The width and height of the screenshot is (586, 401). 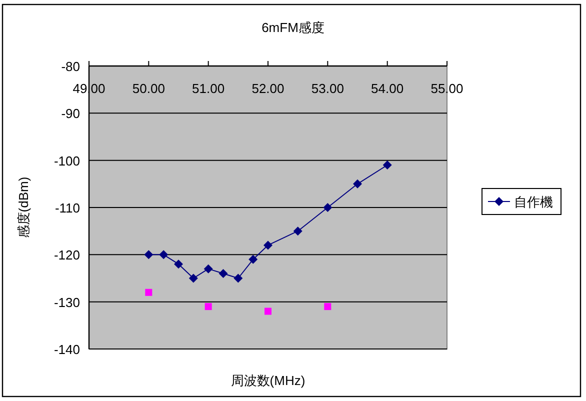 I want to click on y-tick-label: -100, so click(x=67, y=160).